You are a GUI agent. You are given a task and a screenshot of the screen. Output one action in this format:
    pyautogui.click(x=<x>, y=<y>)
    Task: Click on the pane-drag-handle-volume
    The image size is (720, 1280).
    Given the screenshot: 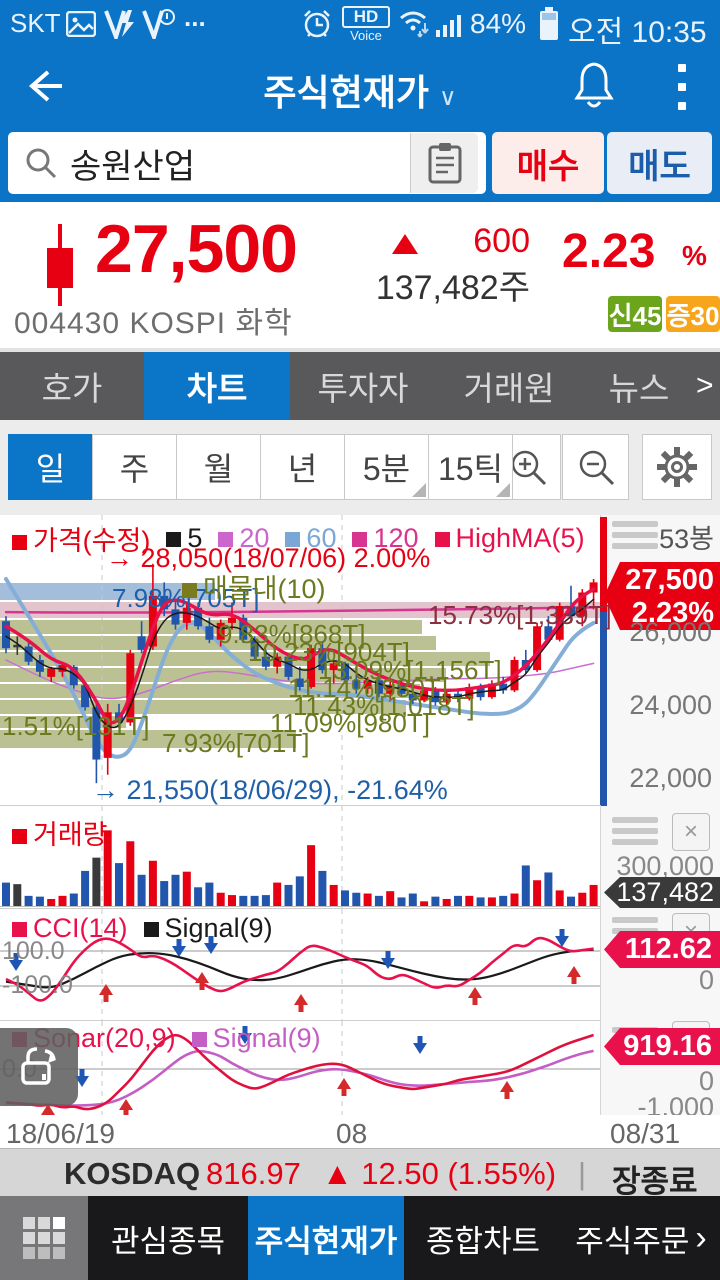 What is the action you would take?
    pyautogui.click(x=635, y=831)
    